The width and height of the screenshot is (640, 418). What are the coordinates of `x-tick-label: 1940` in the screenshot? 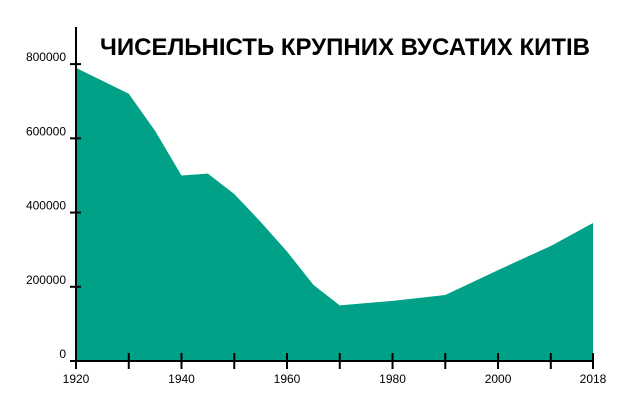 It's located at (181, 379).